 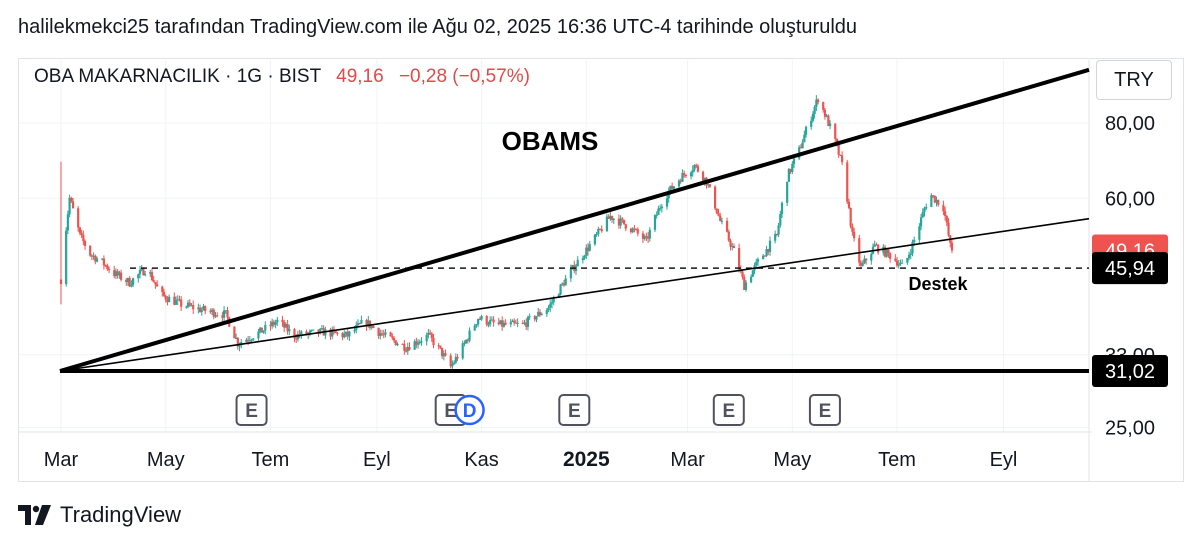 What do you see at coordinates (586, 459) in the screenshot?
I see `x-tick-label: 2025` at bounding box center [586, 459].